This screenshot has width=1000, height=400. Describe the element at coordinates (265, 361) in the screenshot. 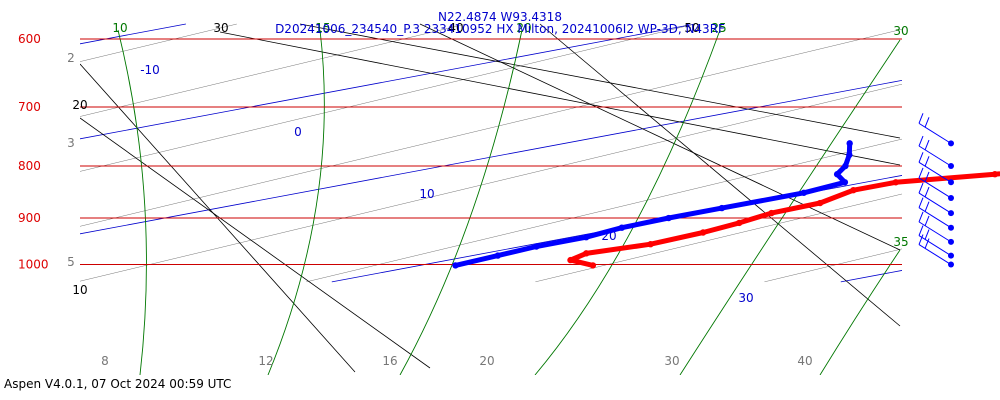

I see `mixing-ratio-label: 12` at that location.